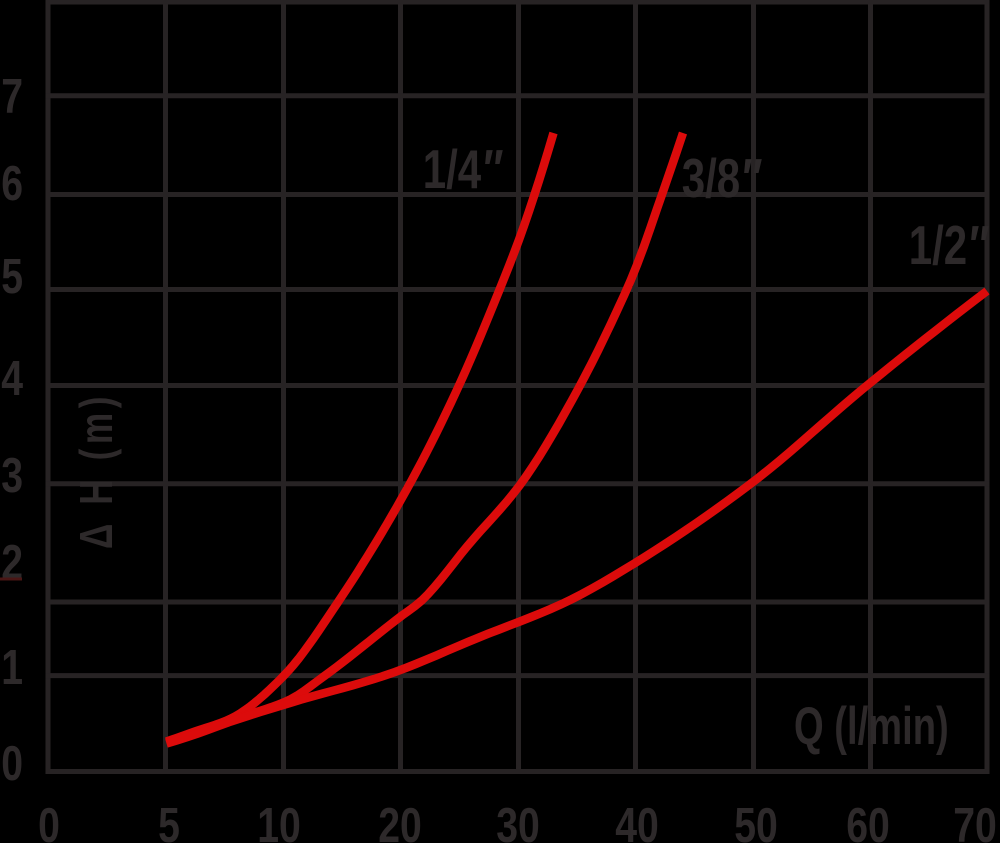 The height and width of the screenshot is (843, 1000). What do you see at coordinates (637, 821) in the screenshot?
I see `svg-text: 40` at bounding box center [637, 821].